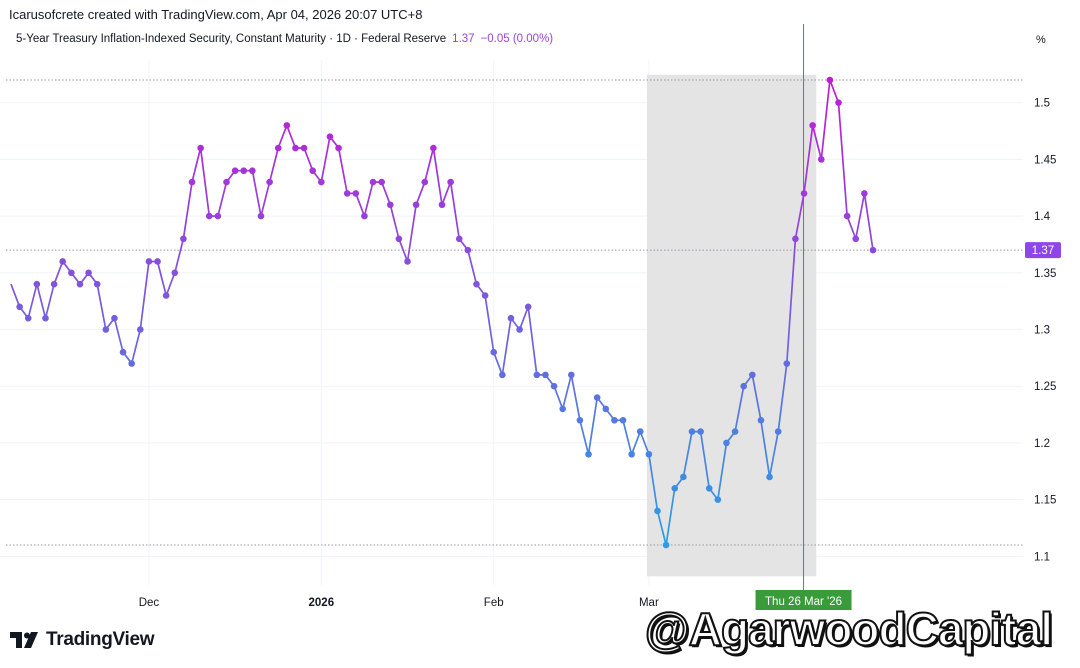 Image resolution: width=1080 pixels, height=668 pixels. Describe the element at coordinates (1045, 274) in the screenshot. I see `y-tick-label: 1.35` at that location.